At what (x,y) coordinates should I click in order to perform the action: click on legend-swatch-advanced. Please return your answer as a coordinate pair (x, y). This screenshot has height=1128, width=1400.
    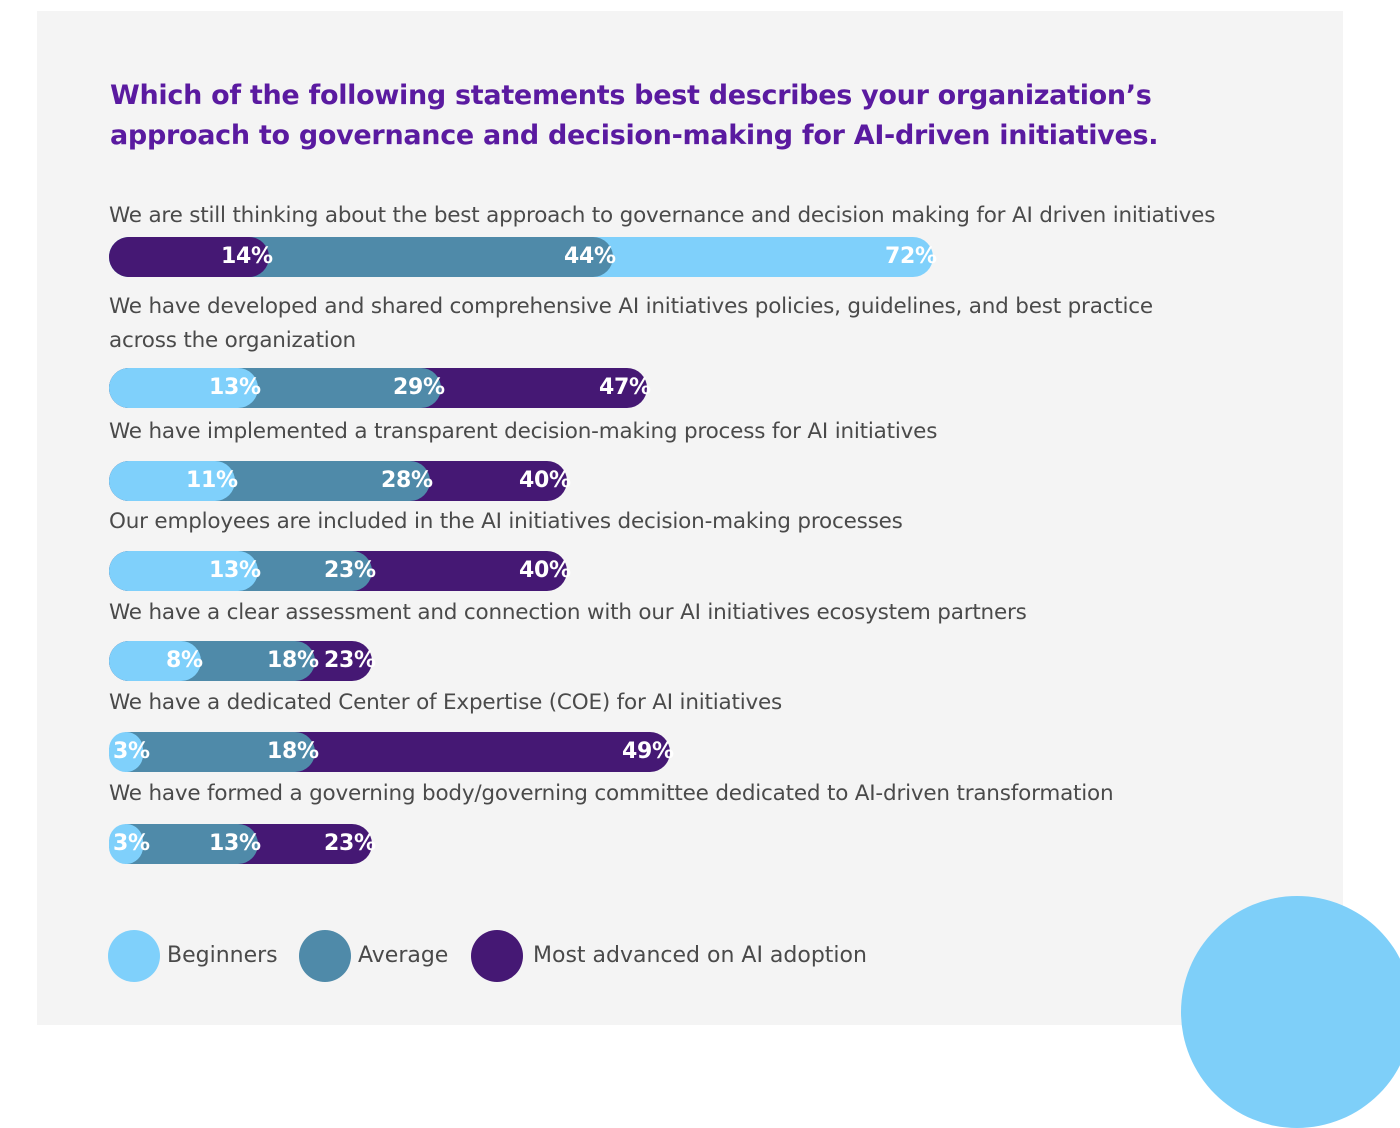
    Looking at the image, I should click on (497, 956).